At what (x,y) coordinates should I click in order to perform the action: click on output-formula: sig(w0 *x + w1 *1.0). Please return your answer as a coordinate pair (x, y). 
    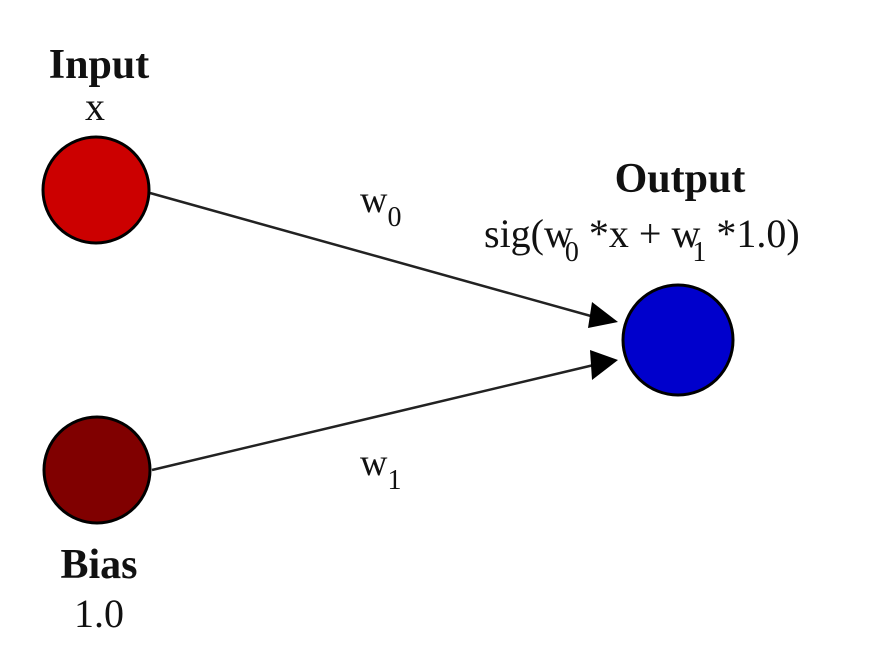
    Looking at the image, I should click on (642, 239).